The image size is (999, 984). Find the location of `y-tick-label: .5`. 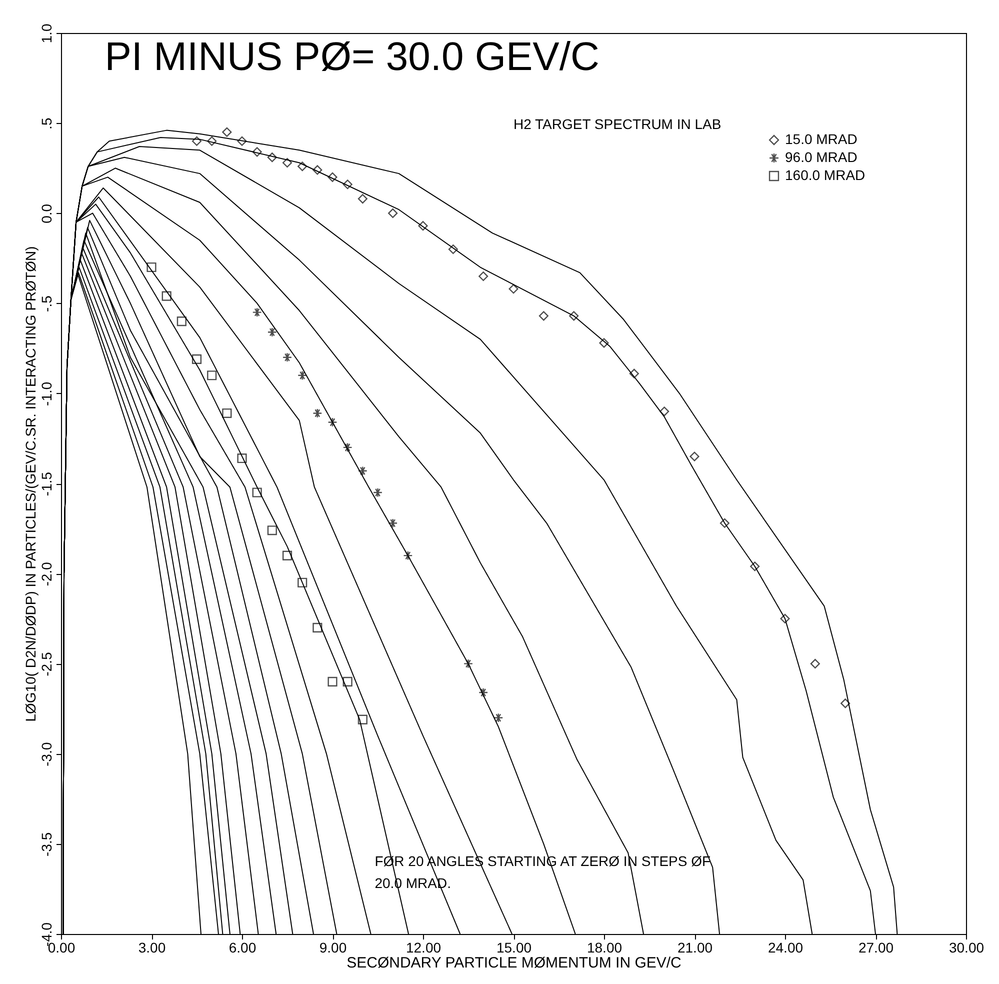

y-tick-label: .5 is located at coordinates (46, 124).